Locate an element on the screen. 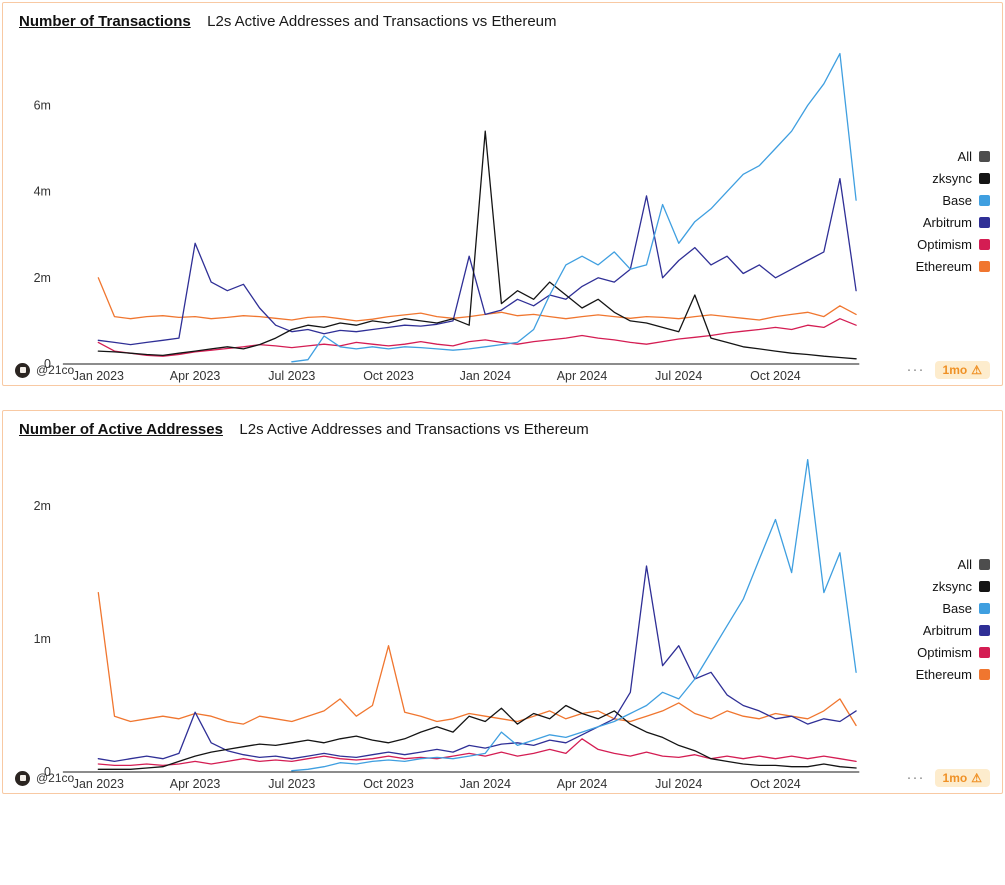  active-addresses-card-title: Number of Active Addresses is located at coordinates (121, 429).